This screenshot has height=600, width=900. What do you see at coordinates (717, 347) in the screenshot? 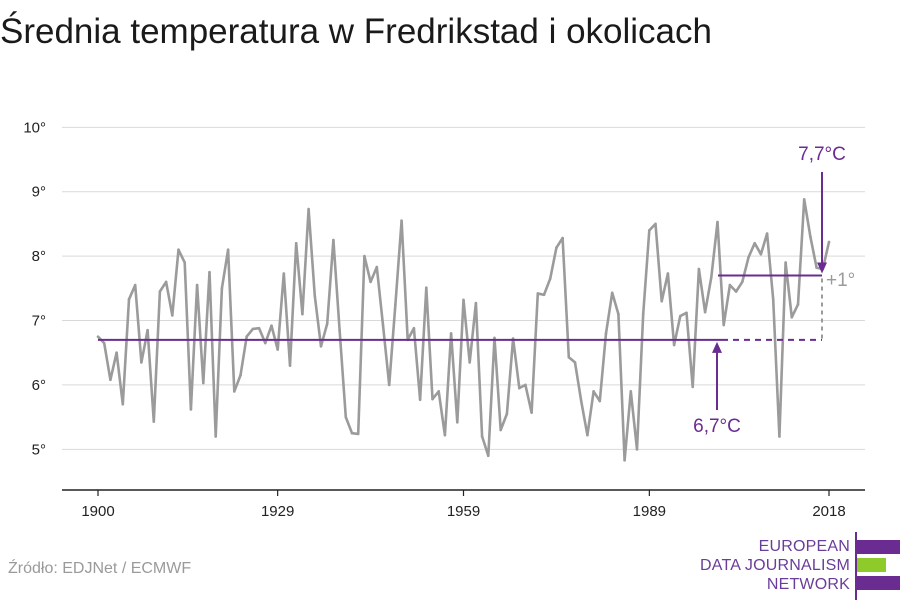
I see `arrow-baseline-icon` at bounding box center [717, 347].